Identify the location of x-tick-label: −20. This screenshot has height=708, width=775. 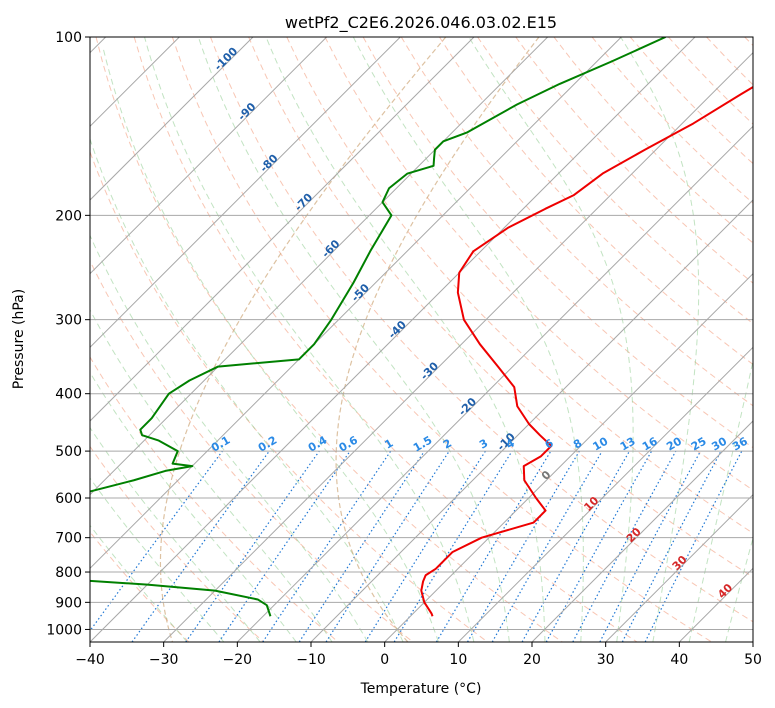
(238, 660).